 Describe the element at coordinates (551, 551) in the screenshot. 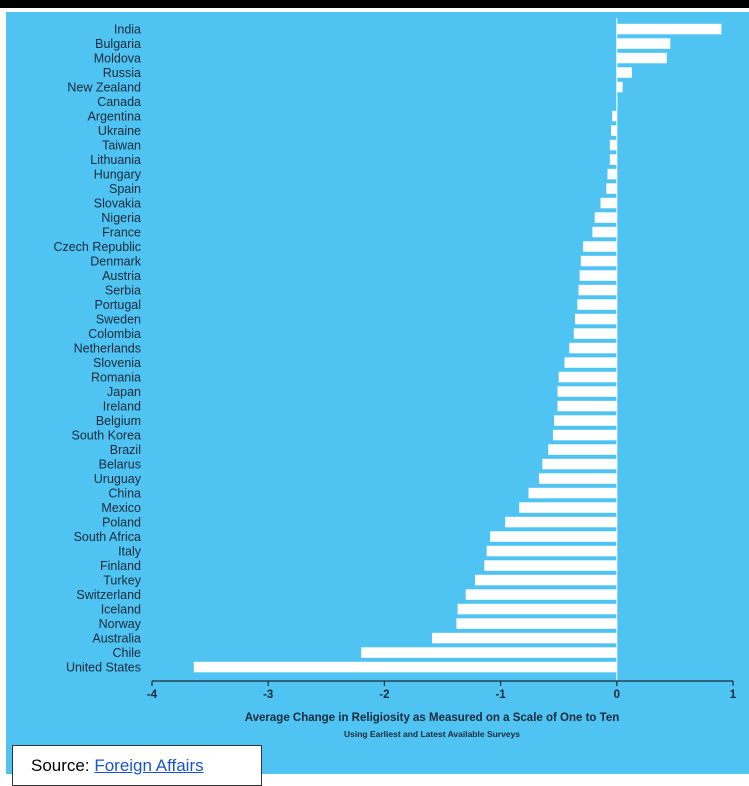

I see `bar-italy` at that location.